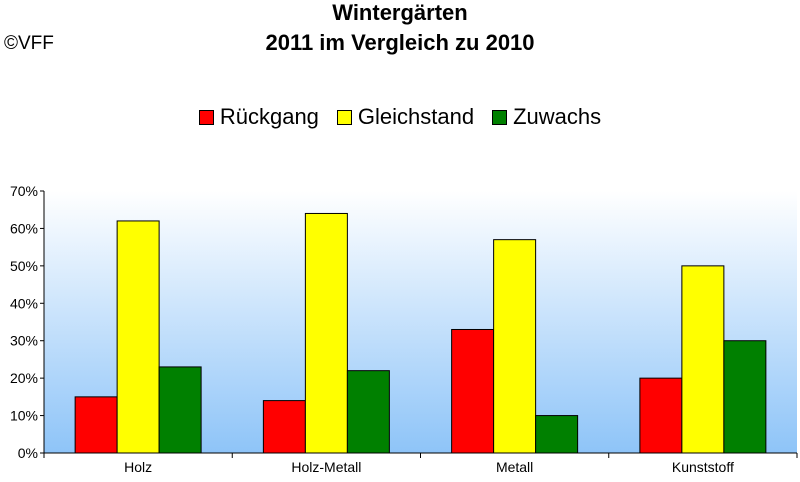 This screenshot has width=800, height=482. Describe the element at coordinates (24, 416) in the screenshot. I see `y-tick-label: 10%` at that location.